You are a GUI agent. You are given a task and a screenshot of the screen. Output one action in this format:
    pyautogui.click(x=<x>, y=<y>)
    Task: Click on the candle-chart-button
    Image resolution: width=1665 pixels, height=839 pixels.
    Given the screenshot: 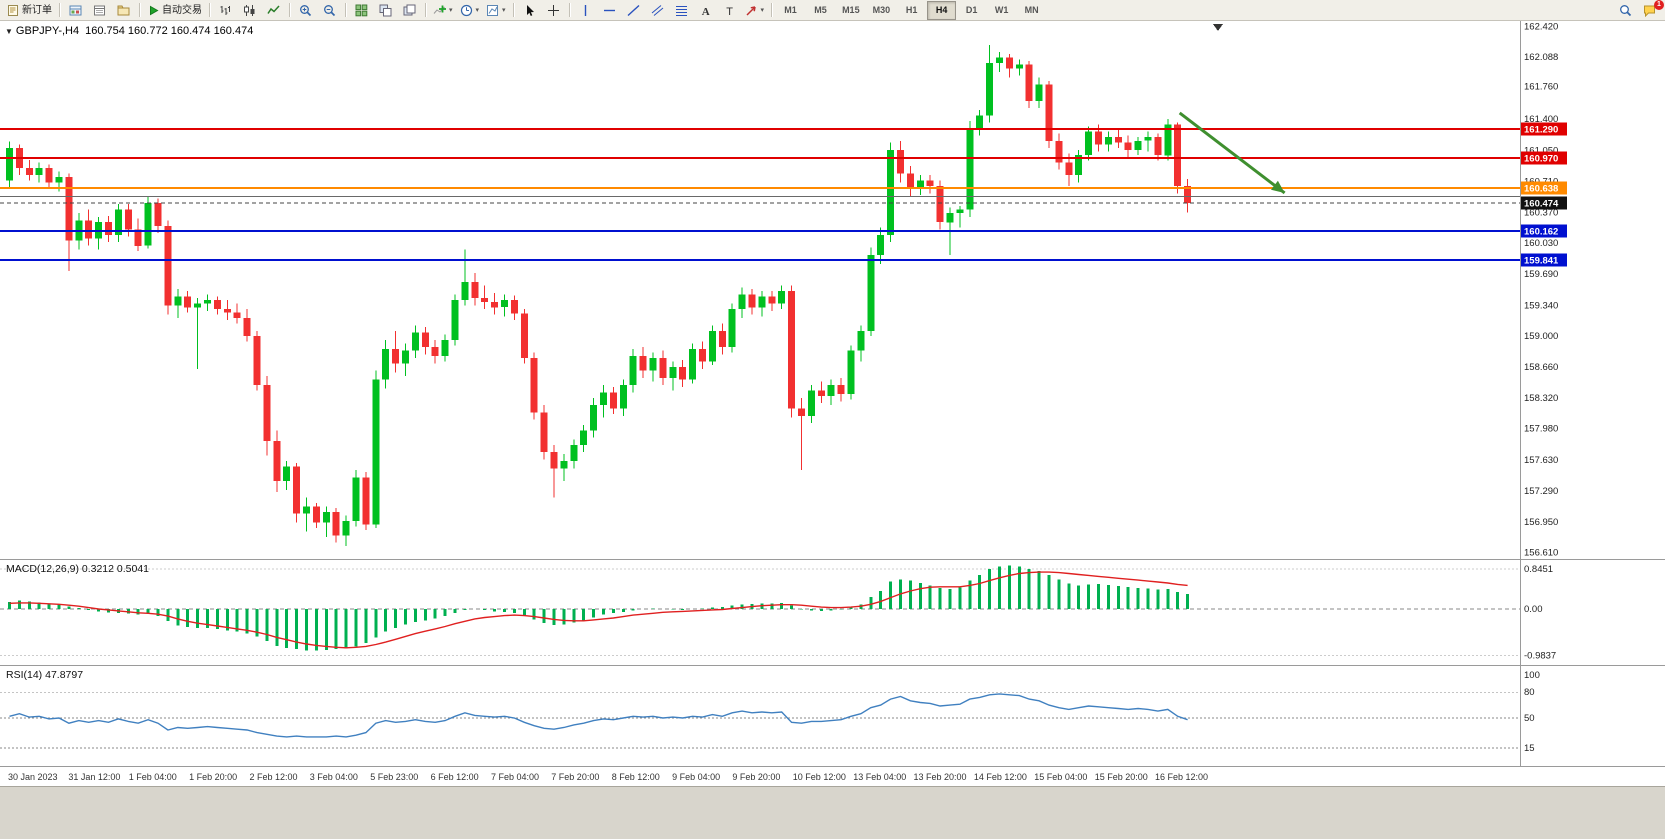 What is the action you would take?
    pyautogui.click(x=249, y=10)
    